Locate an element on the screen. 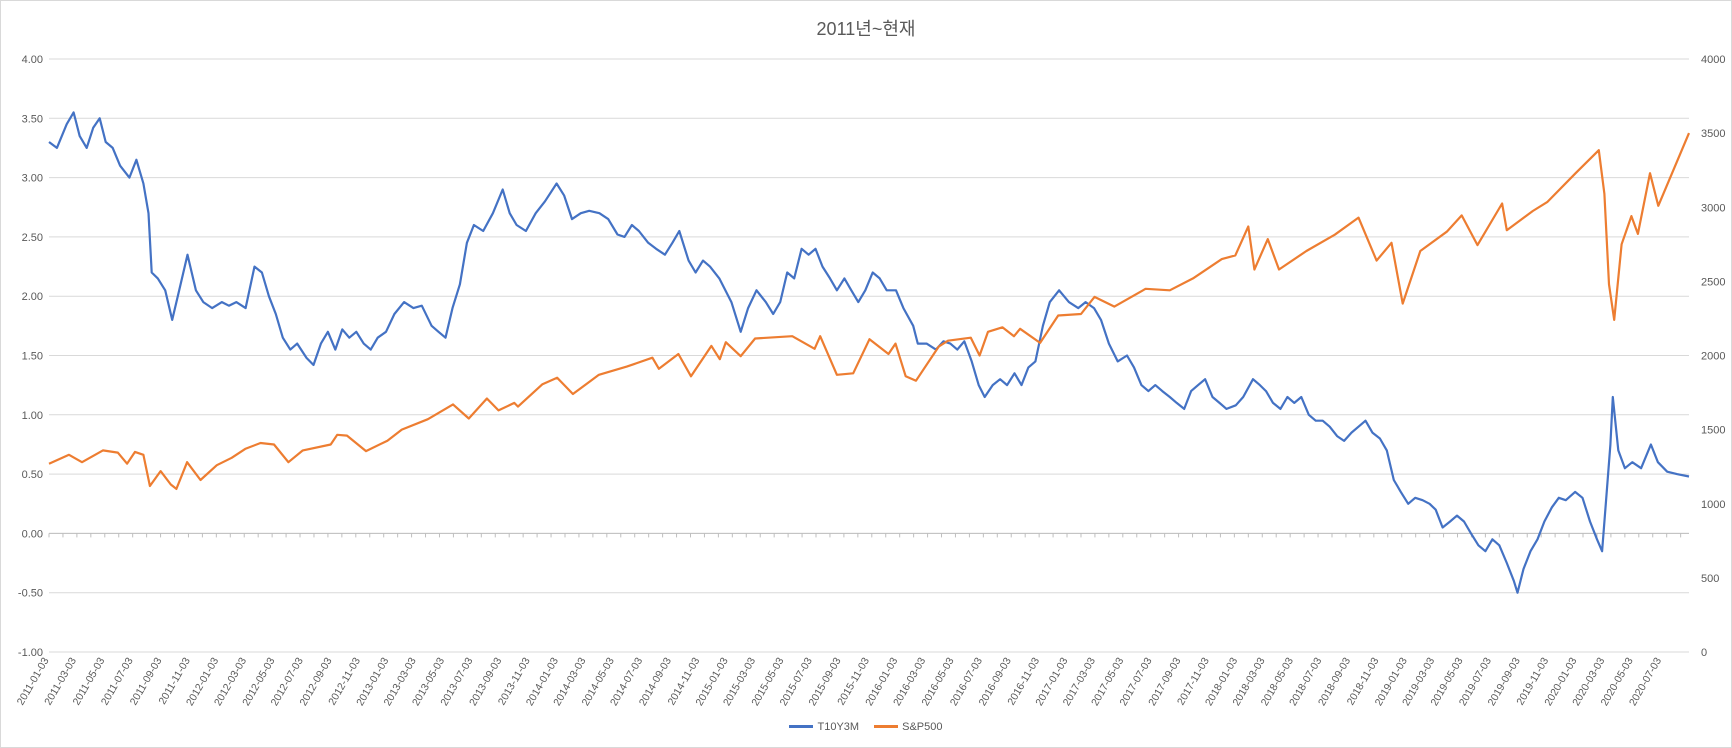 This screenshot has height=748, width=1732. right-tick-label: 500 is located at coordinates (1710, 579).